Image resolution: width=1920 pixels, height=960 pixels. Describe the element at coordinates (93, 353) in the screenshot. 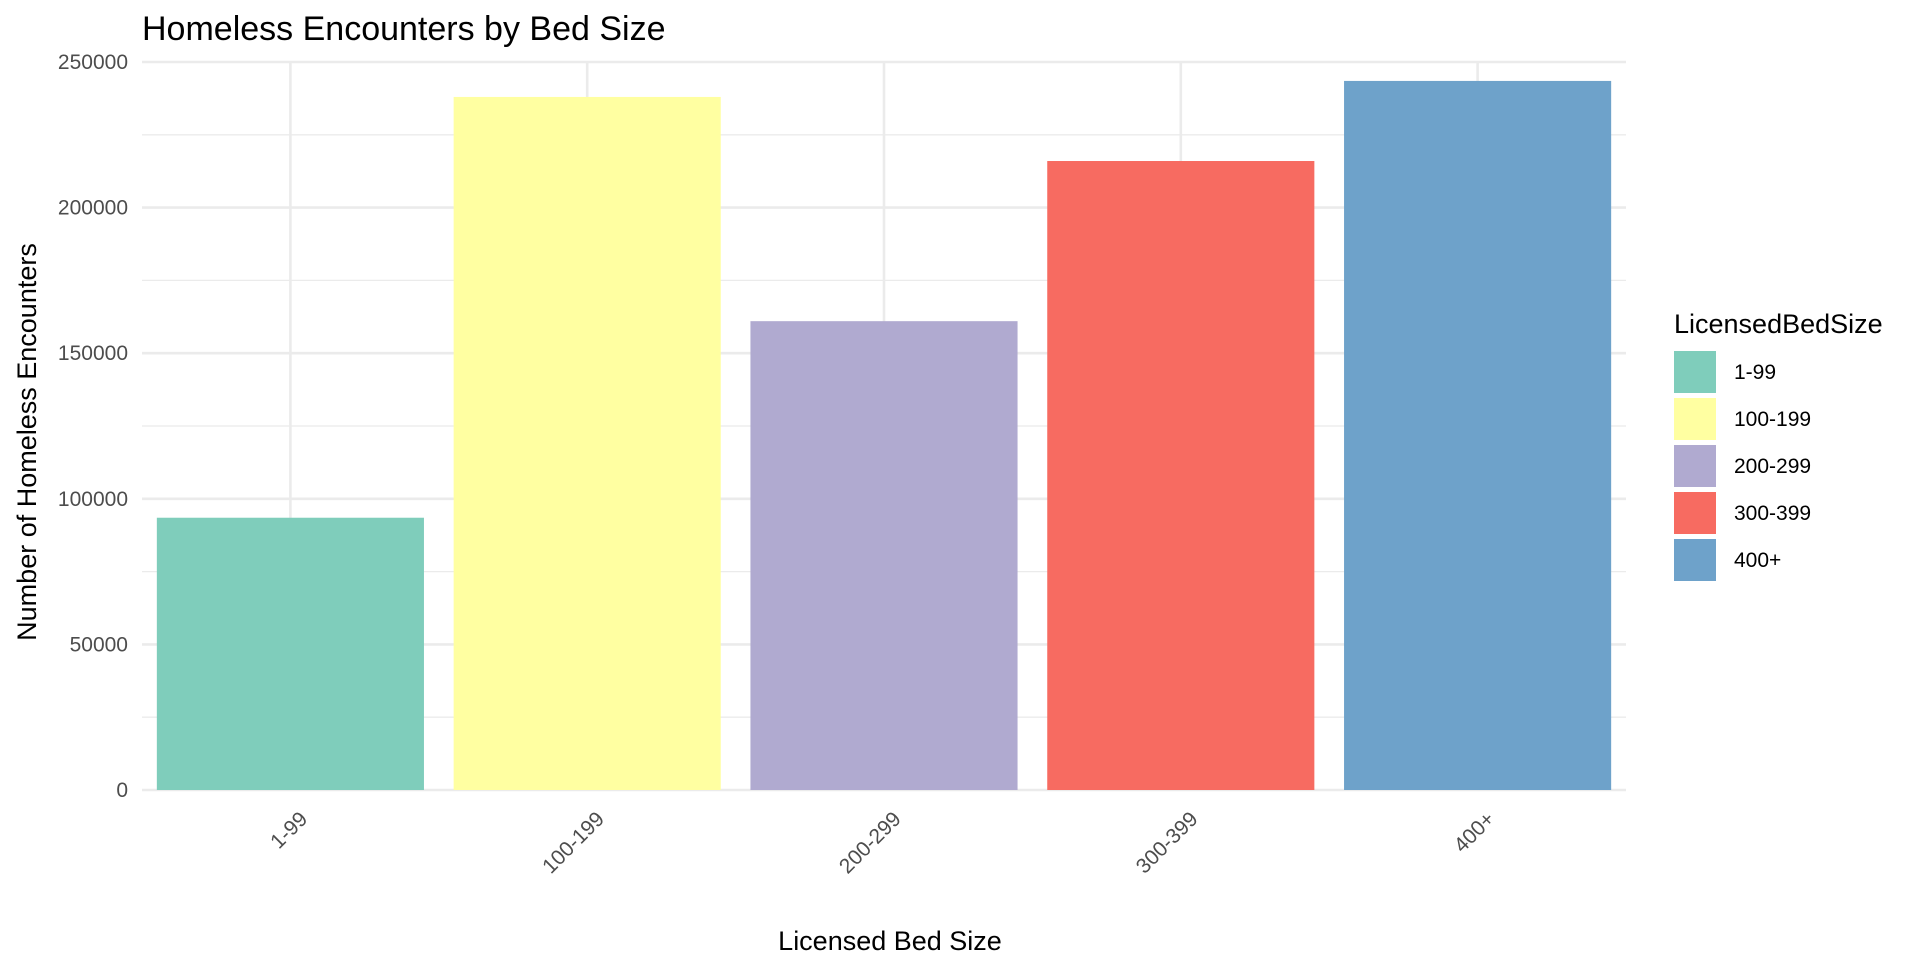

I see `y-tick-label: 150000` at that location.